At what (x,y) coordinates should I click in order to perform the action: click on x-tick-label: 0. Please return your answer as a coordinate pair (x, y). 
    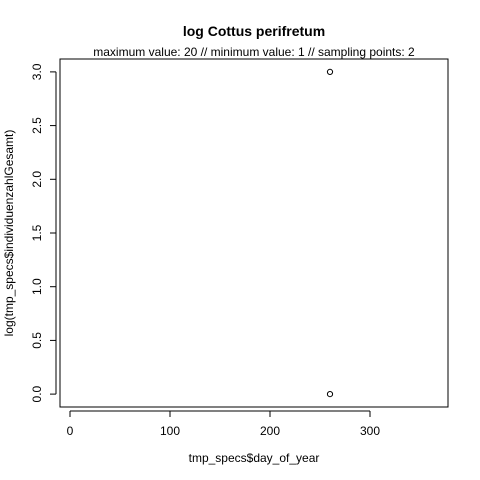
    Looking at the image, I should click on (70, 431).